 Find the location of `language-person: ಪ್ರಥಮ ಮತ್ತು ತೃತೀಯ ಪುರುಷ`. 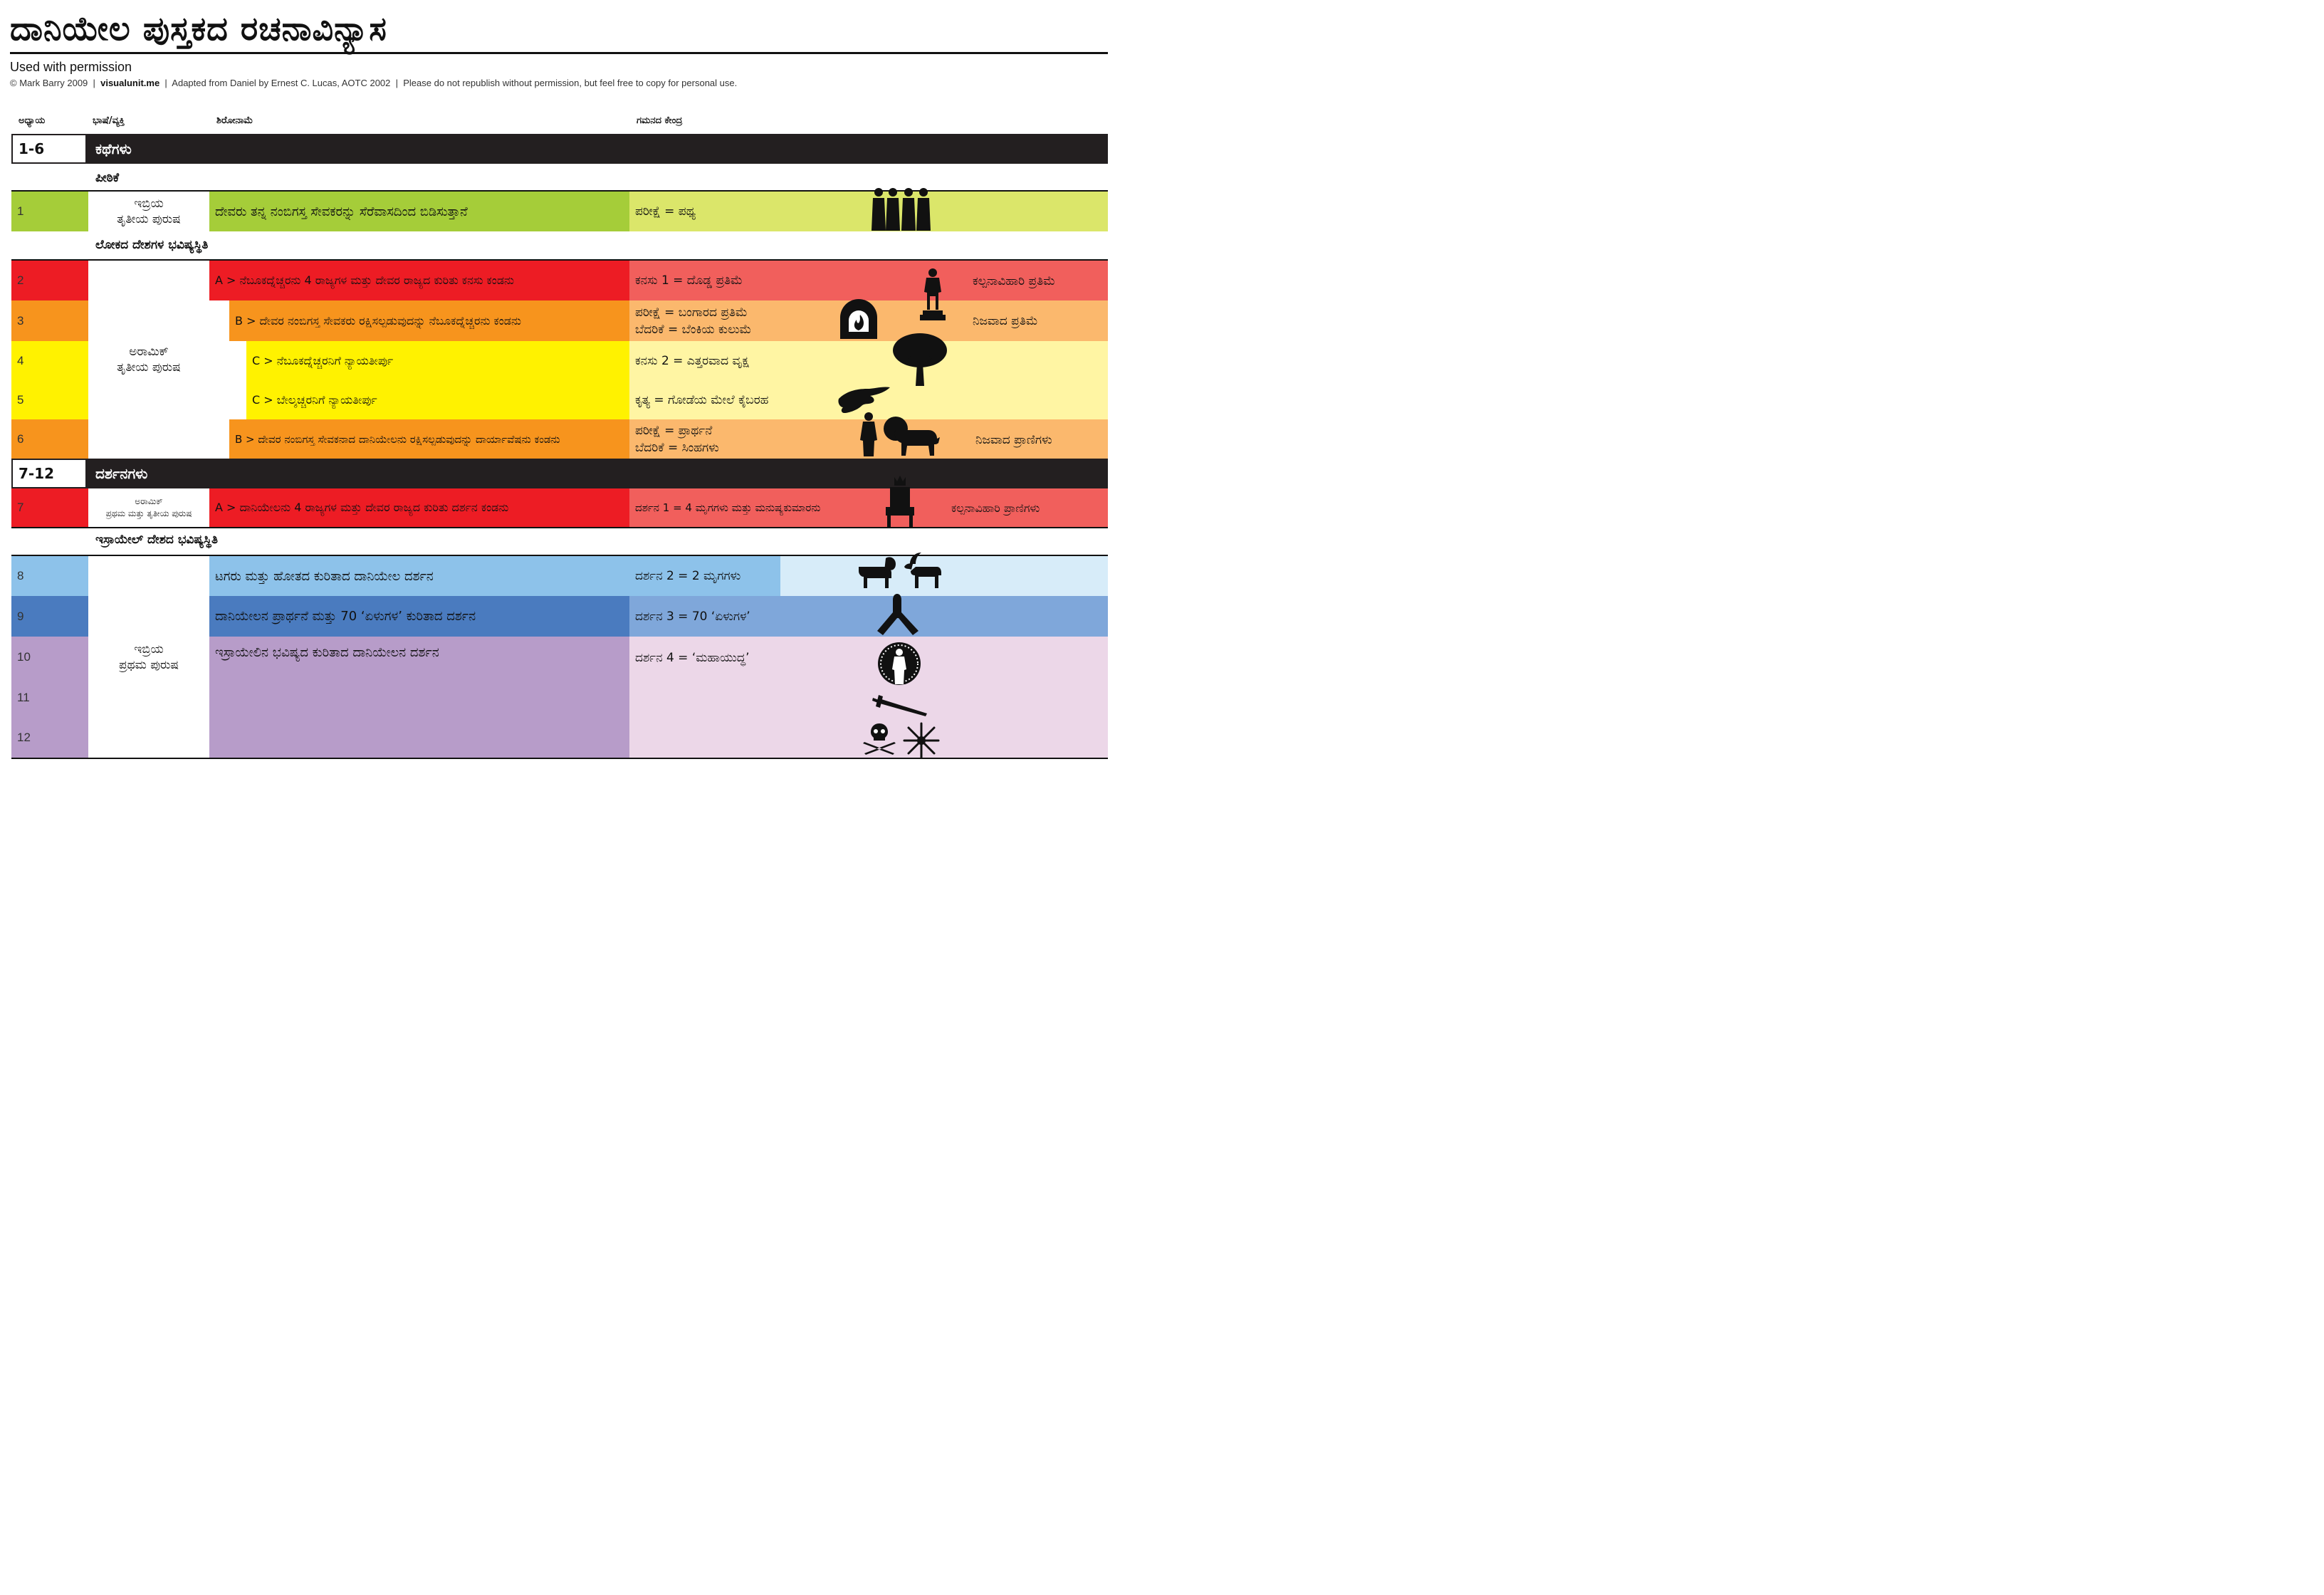

language-person: ಪ್ರಥಮ ಮತ್ತು ತೃತೀಯ ಪುರುಷ is located at coordinates (148, 513).